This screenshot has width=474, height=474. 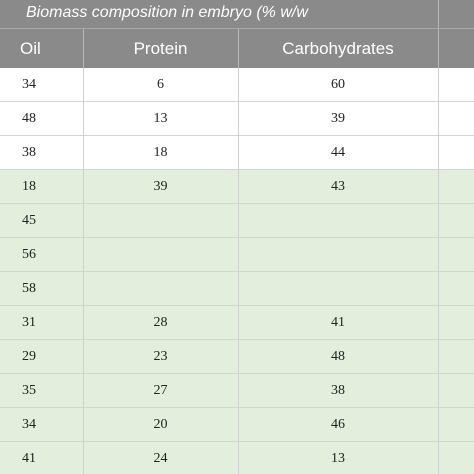 I want to click on cell-carbohydrates: 41, so click(x=338, y=322).